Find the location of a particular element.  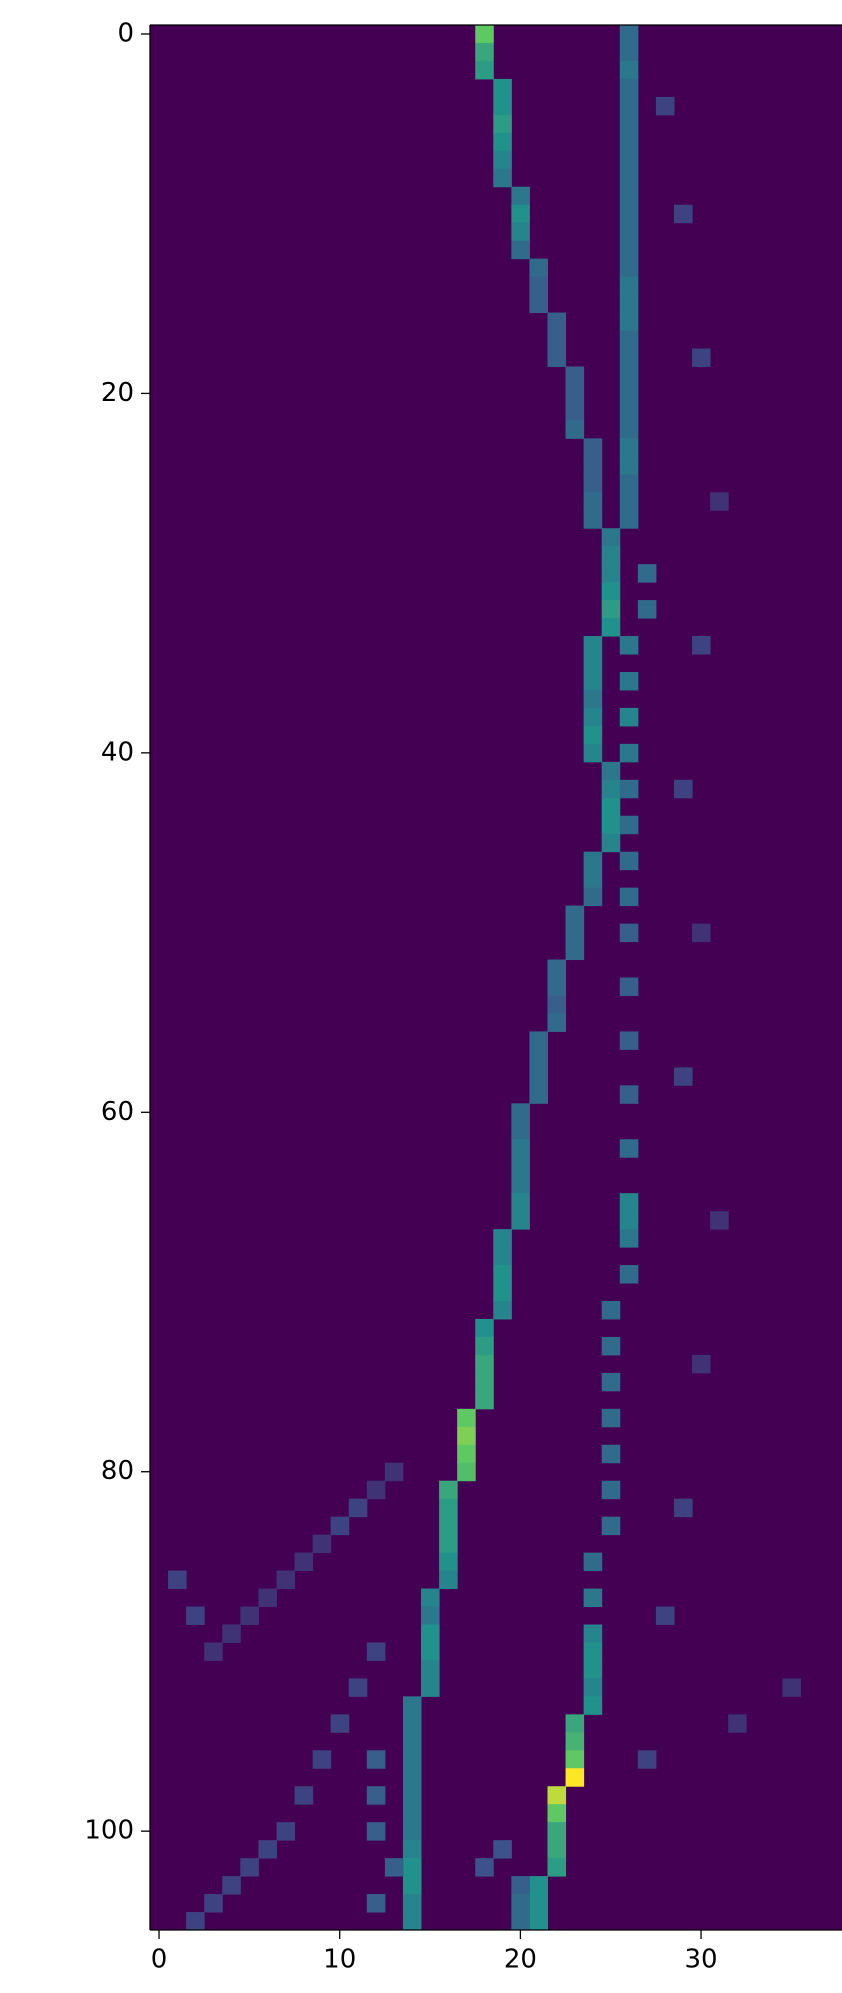

y-tick-label: 100 is located at coordinates (109, 1831).